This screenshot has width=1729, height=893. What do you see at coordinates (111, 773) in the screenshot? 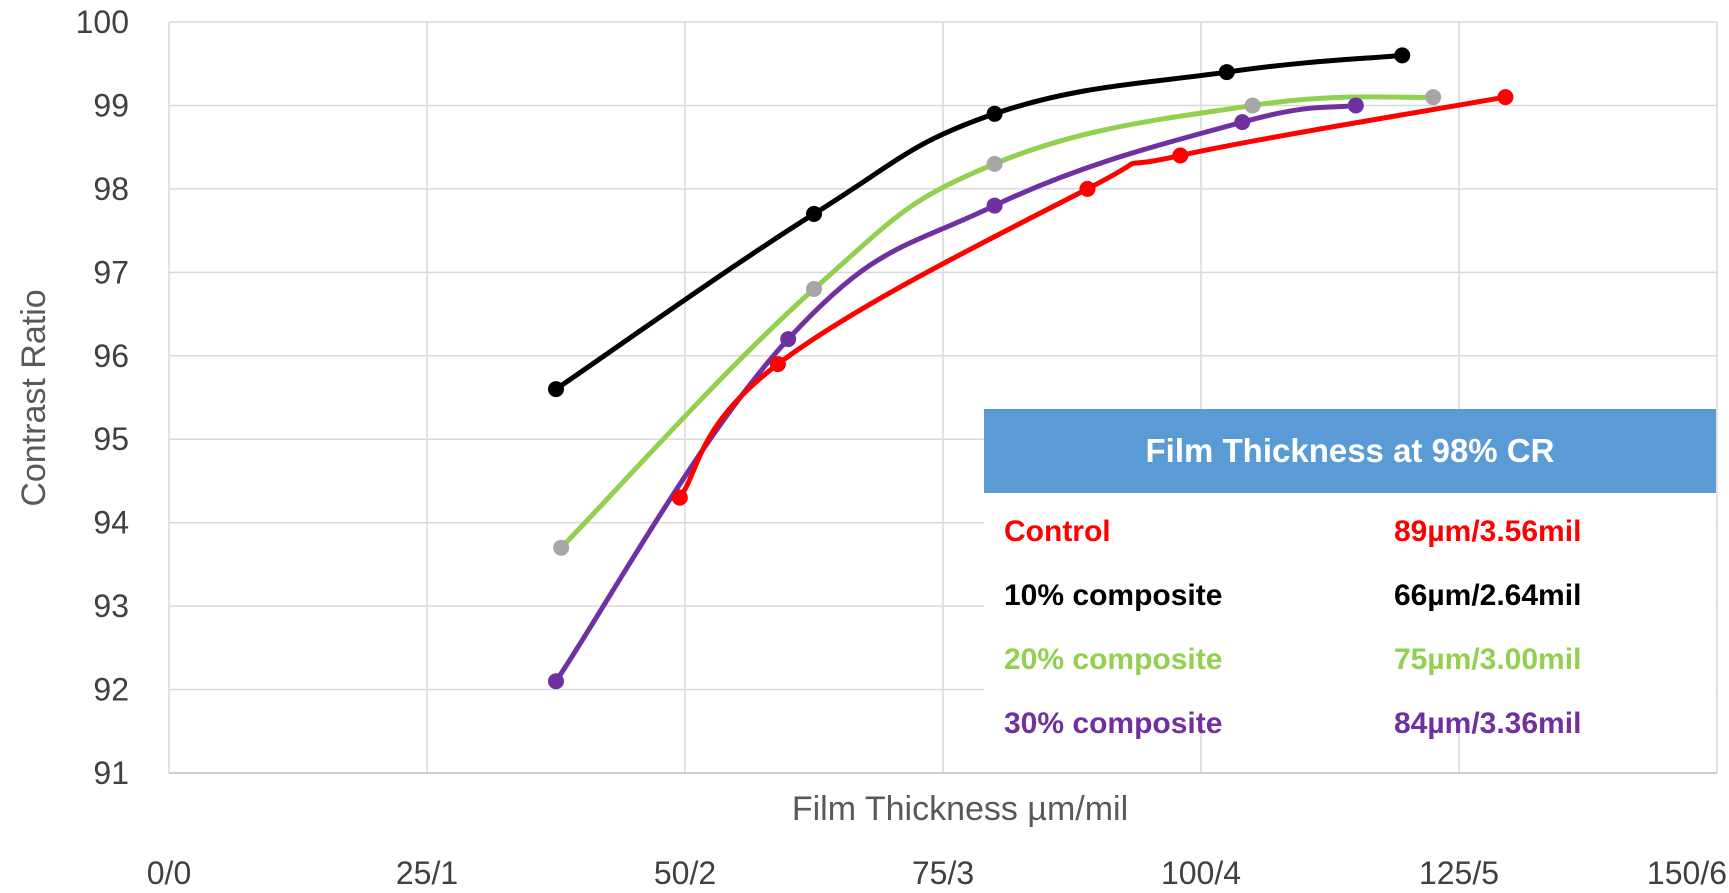
I see `y-tick-label: 91` at bounding box center [111, 773].